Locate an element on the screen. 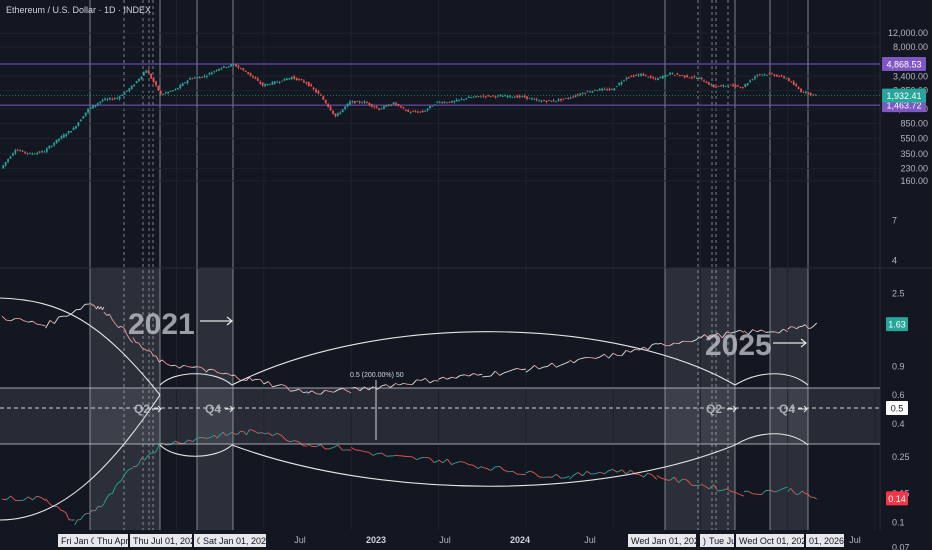  ratio-badge is located at coordinates (897, 498).